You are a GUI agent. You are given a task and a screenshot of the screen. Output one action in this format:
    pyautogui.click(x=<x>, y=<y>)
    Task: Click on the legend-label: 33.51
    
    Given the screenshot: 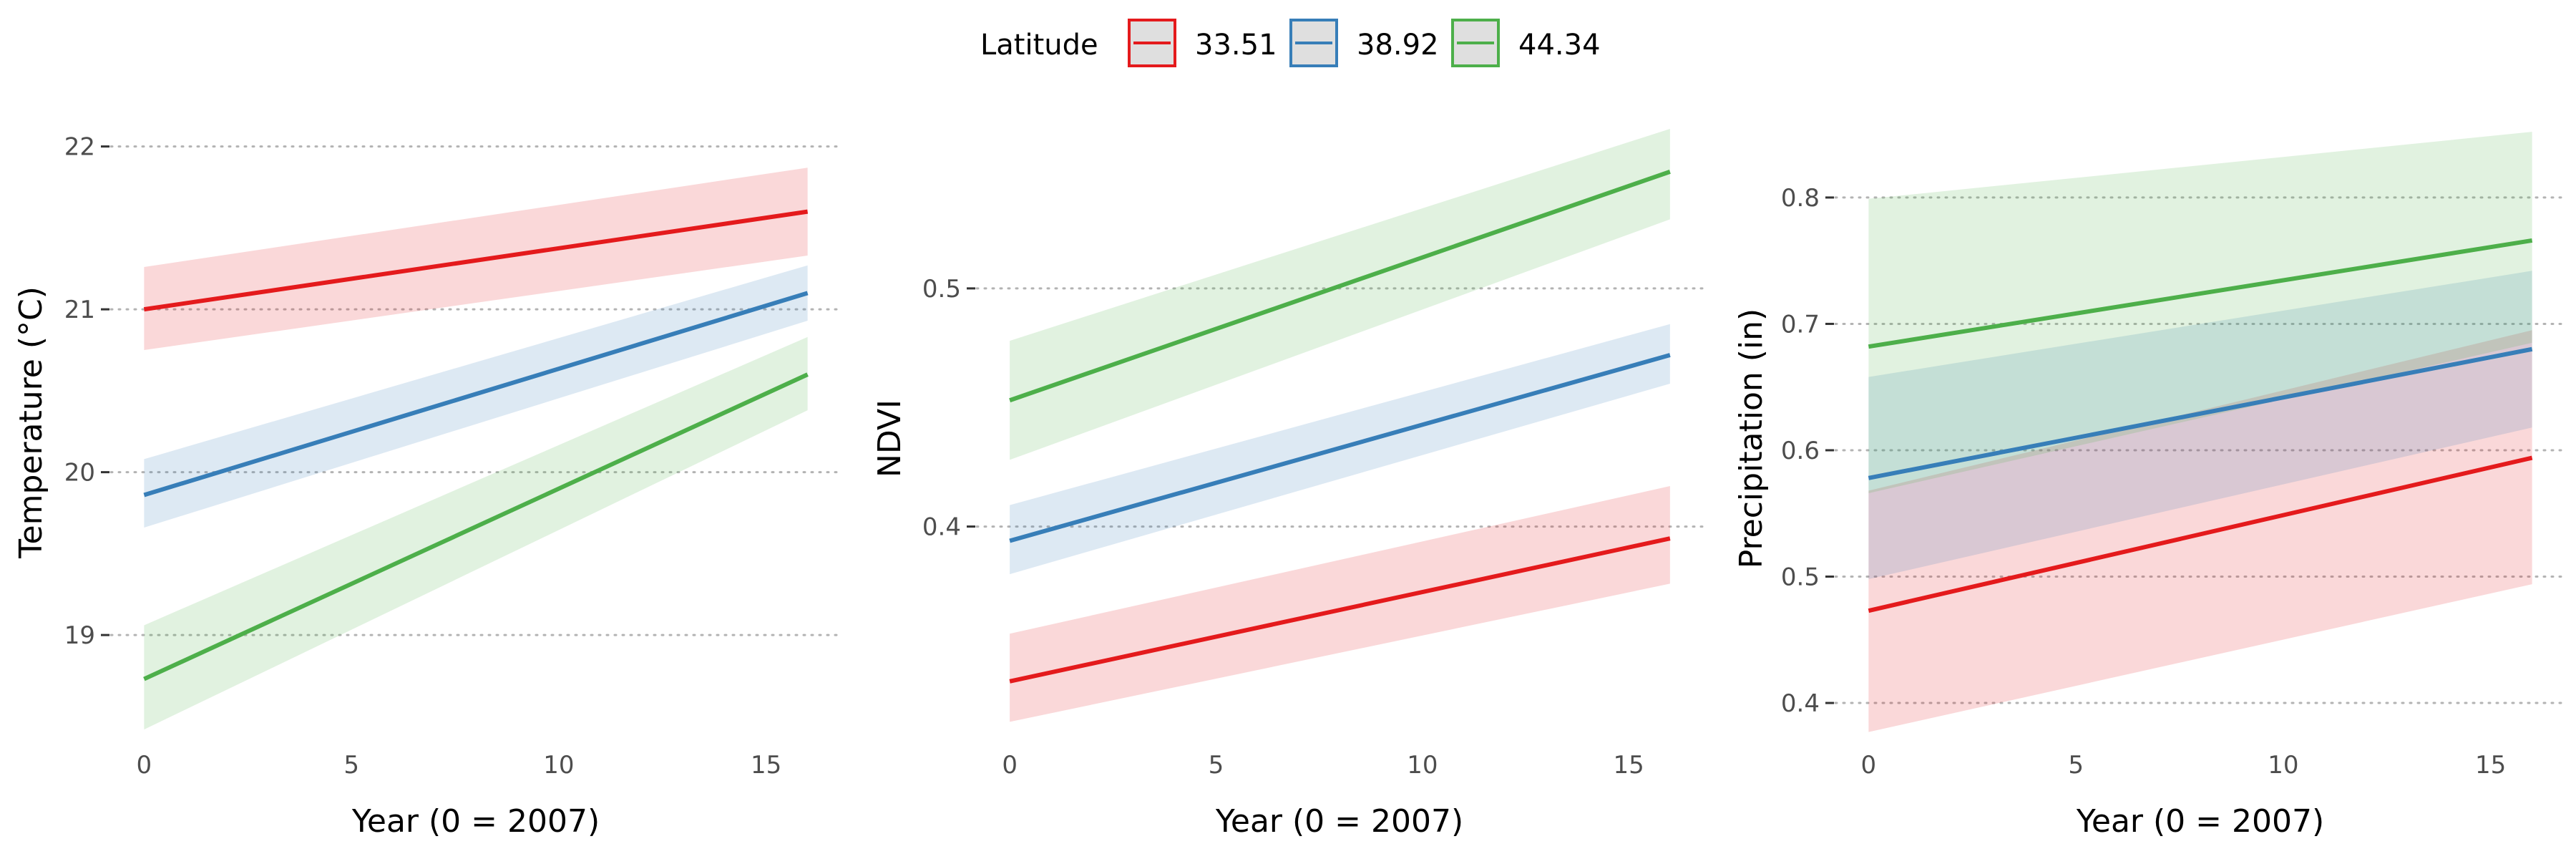 What is the action you would take?
    pyautogui.click(x=1236, y=45)
    